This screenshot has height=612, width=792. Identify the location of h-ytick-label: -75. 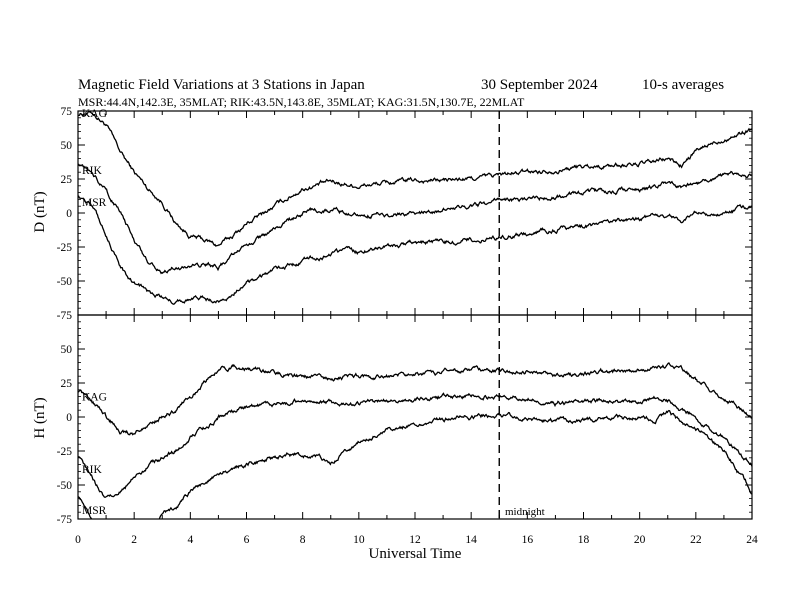
(65, 520).